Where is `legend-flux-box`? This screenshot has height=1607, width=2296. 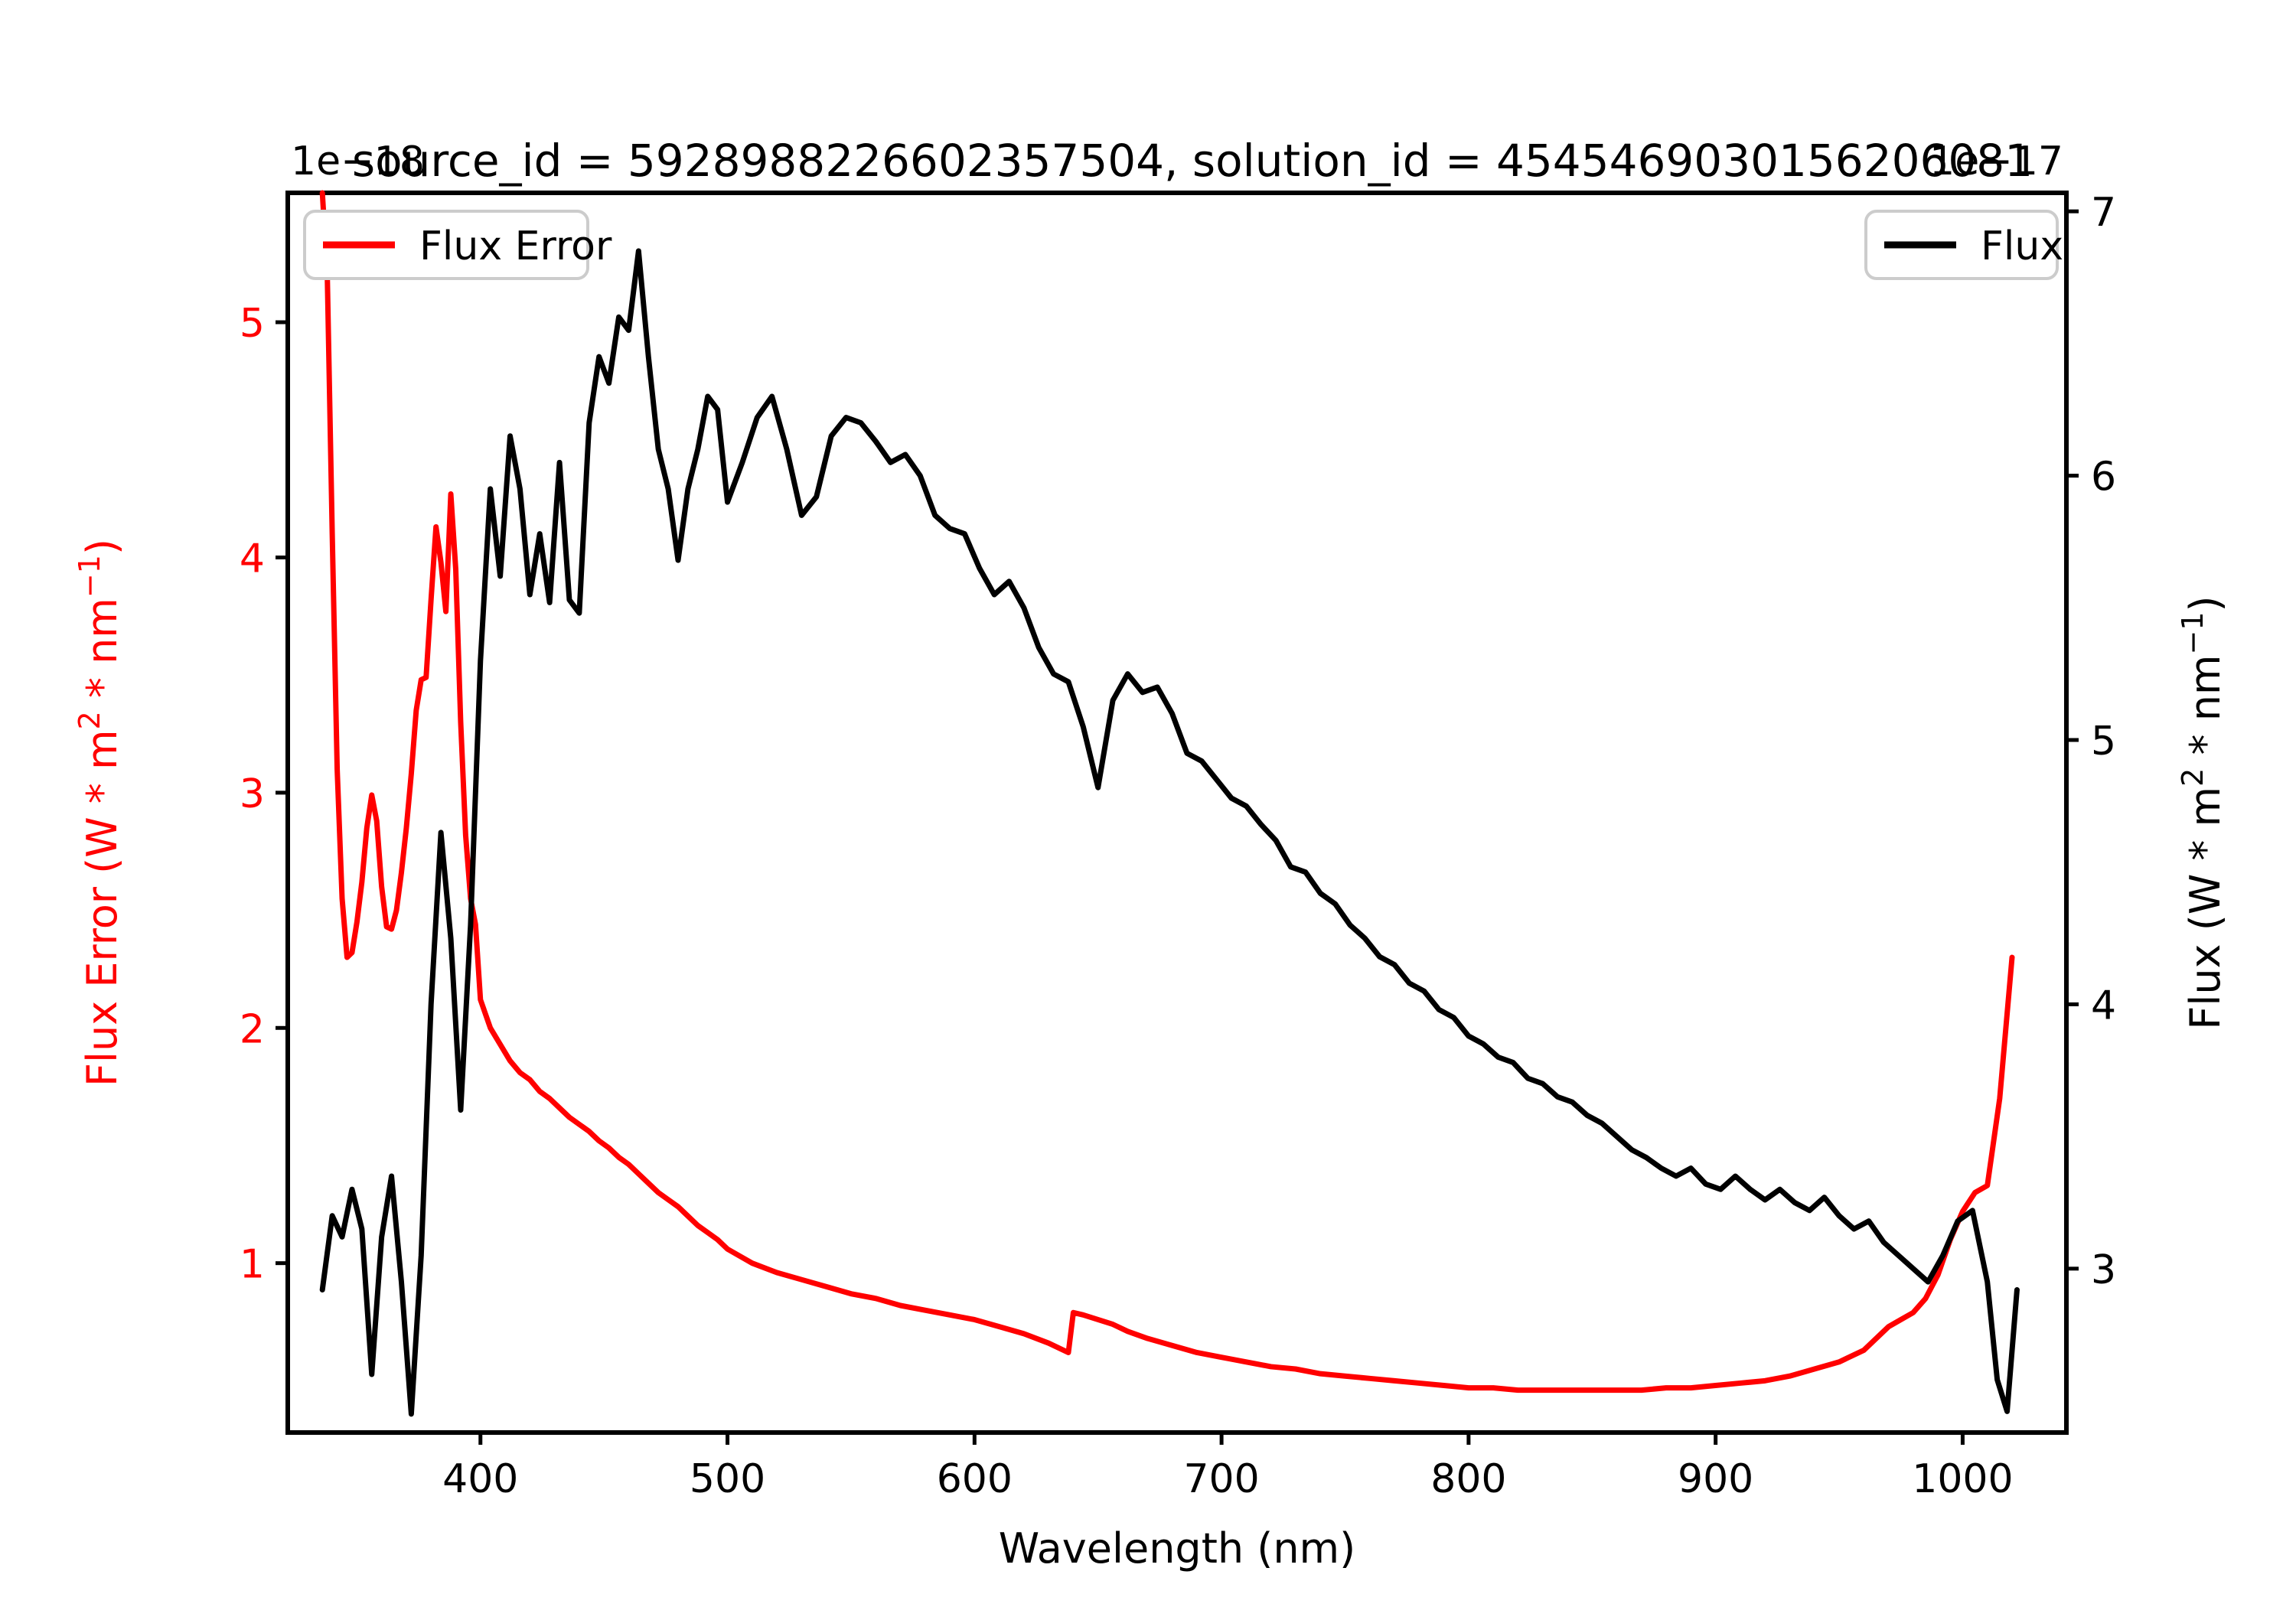
legend-flux-box is located at coordinates (1961, 245).